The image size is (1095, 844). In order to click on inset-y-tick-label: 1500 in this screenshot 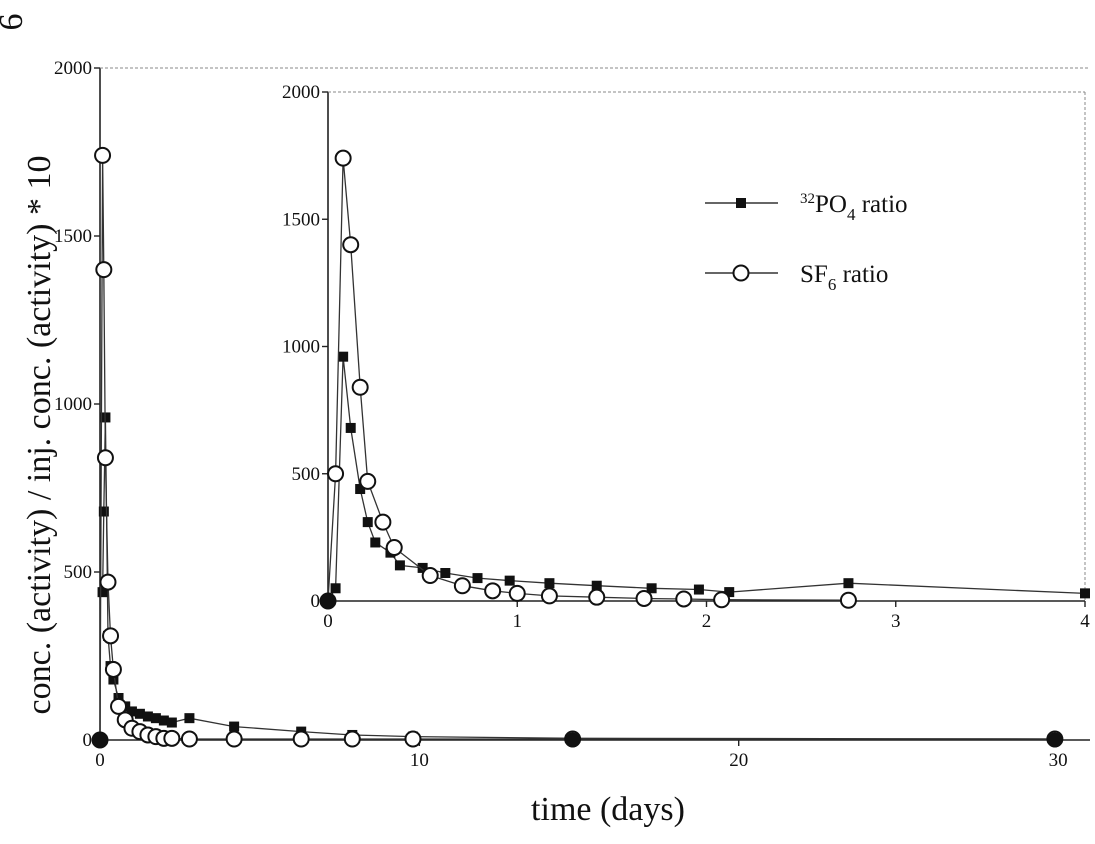, I will do `click(301, 219)`.